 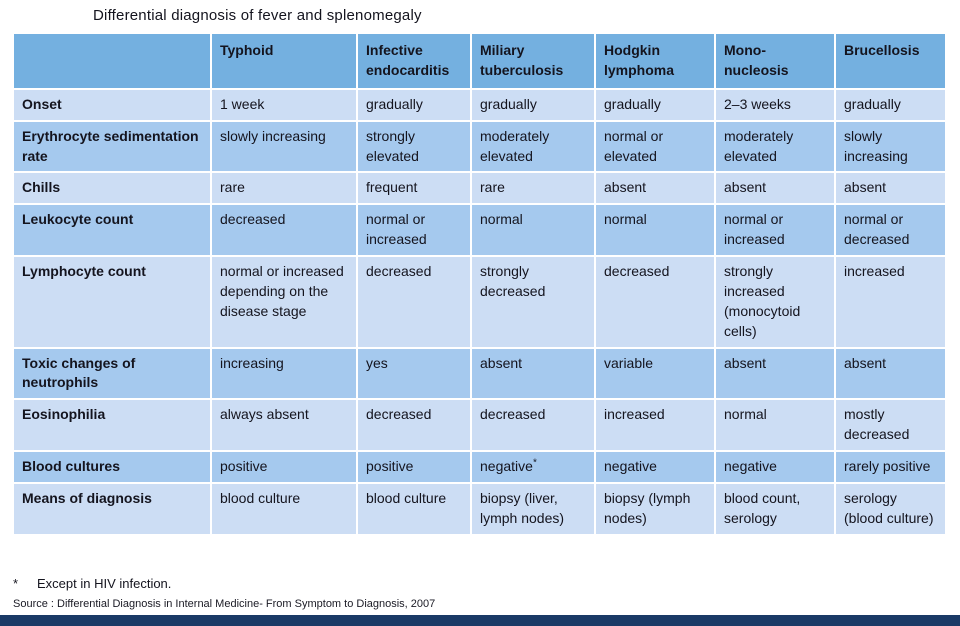 What do you see at coordinates (112, 467) in the screenshot?
I see `row-label: Blood cultures` at bounding box center [112, 467].